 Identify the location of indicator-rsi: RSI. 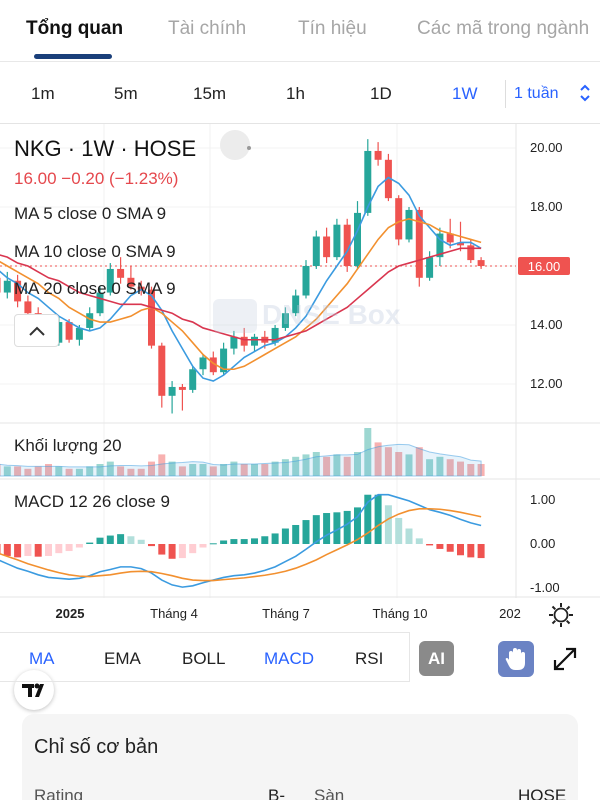
(369, 658).